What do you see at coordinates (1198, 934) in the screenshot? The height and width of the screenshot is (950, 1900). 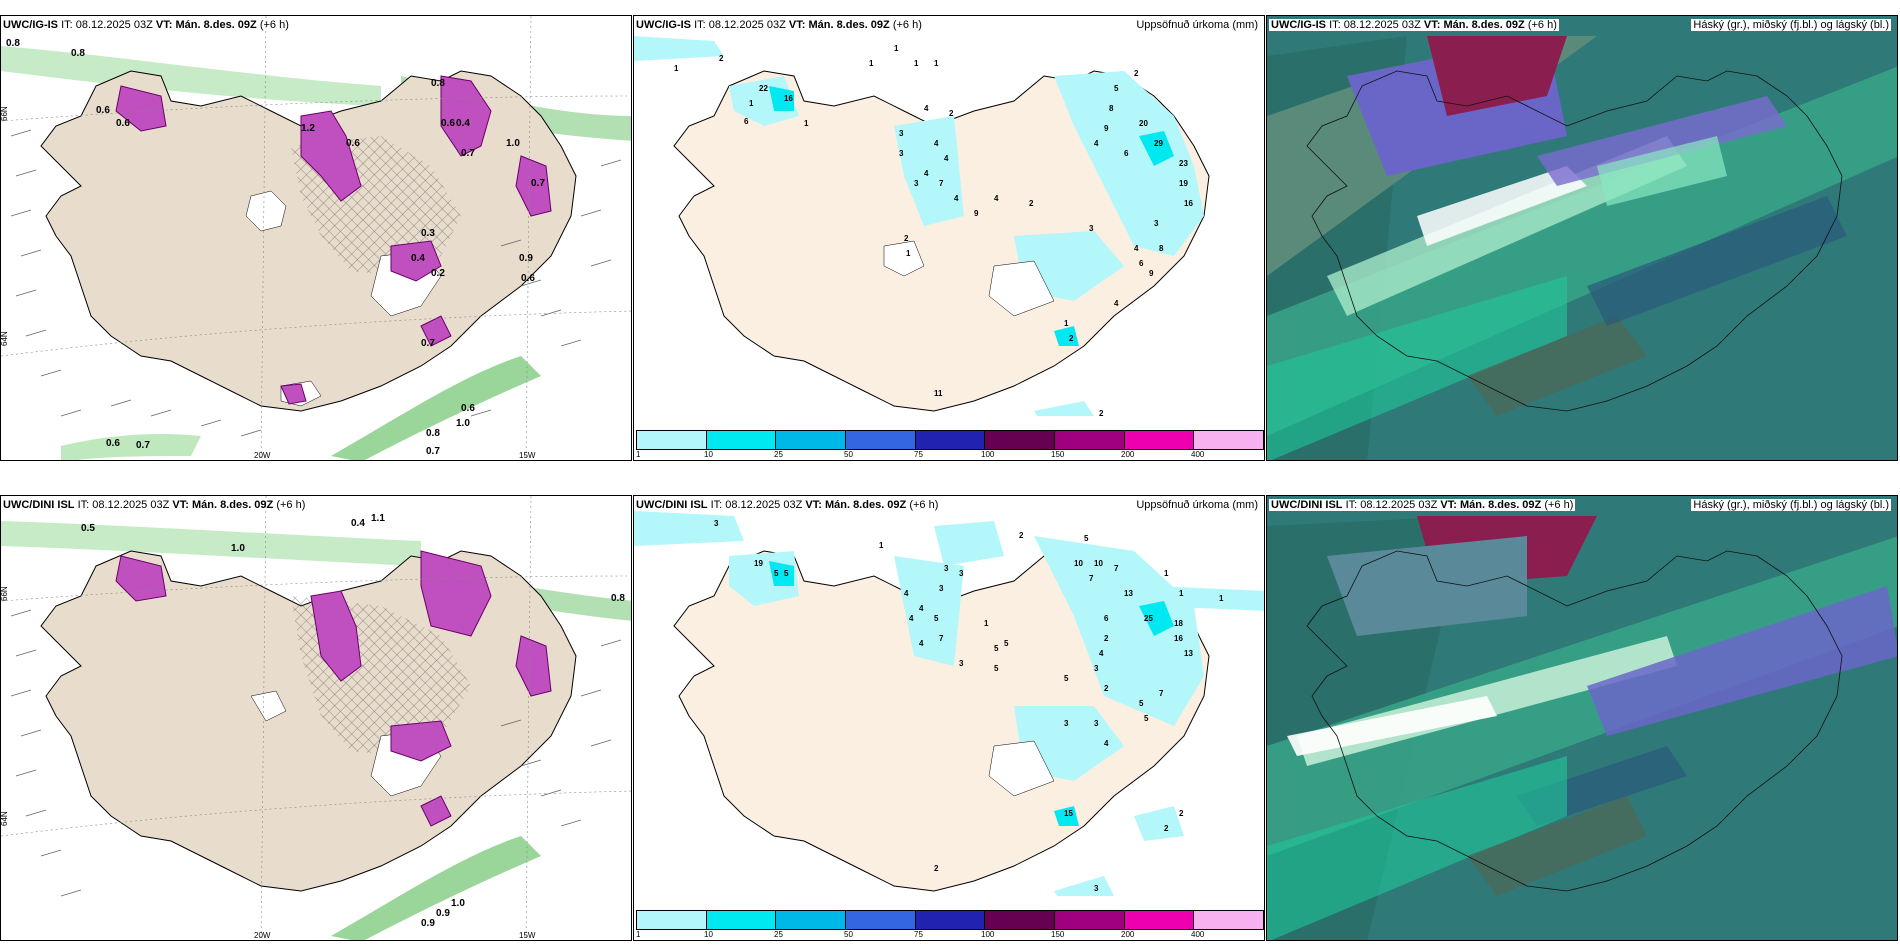 I see `colorbar-tick: 400` at bounding box center [1198, 934].